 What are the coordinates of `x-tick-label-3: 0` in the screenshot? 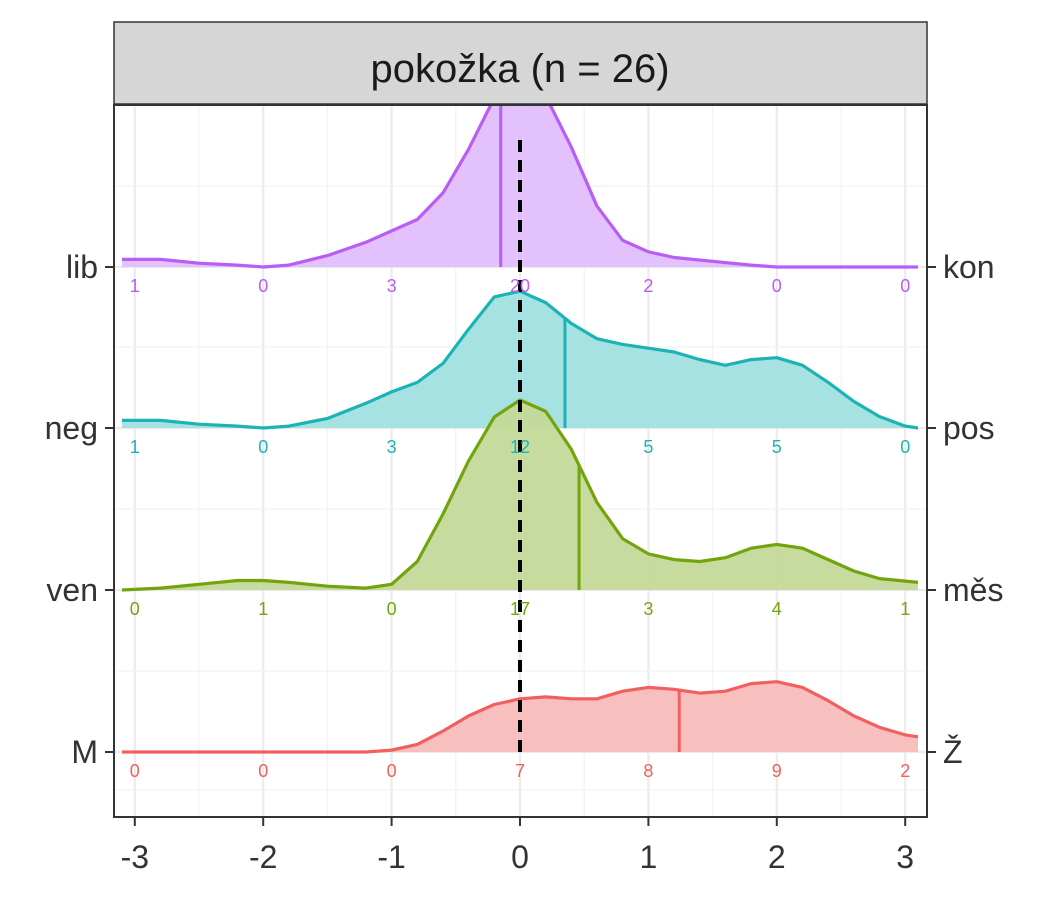 It's located at (520, 857).